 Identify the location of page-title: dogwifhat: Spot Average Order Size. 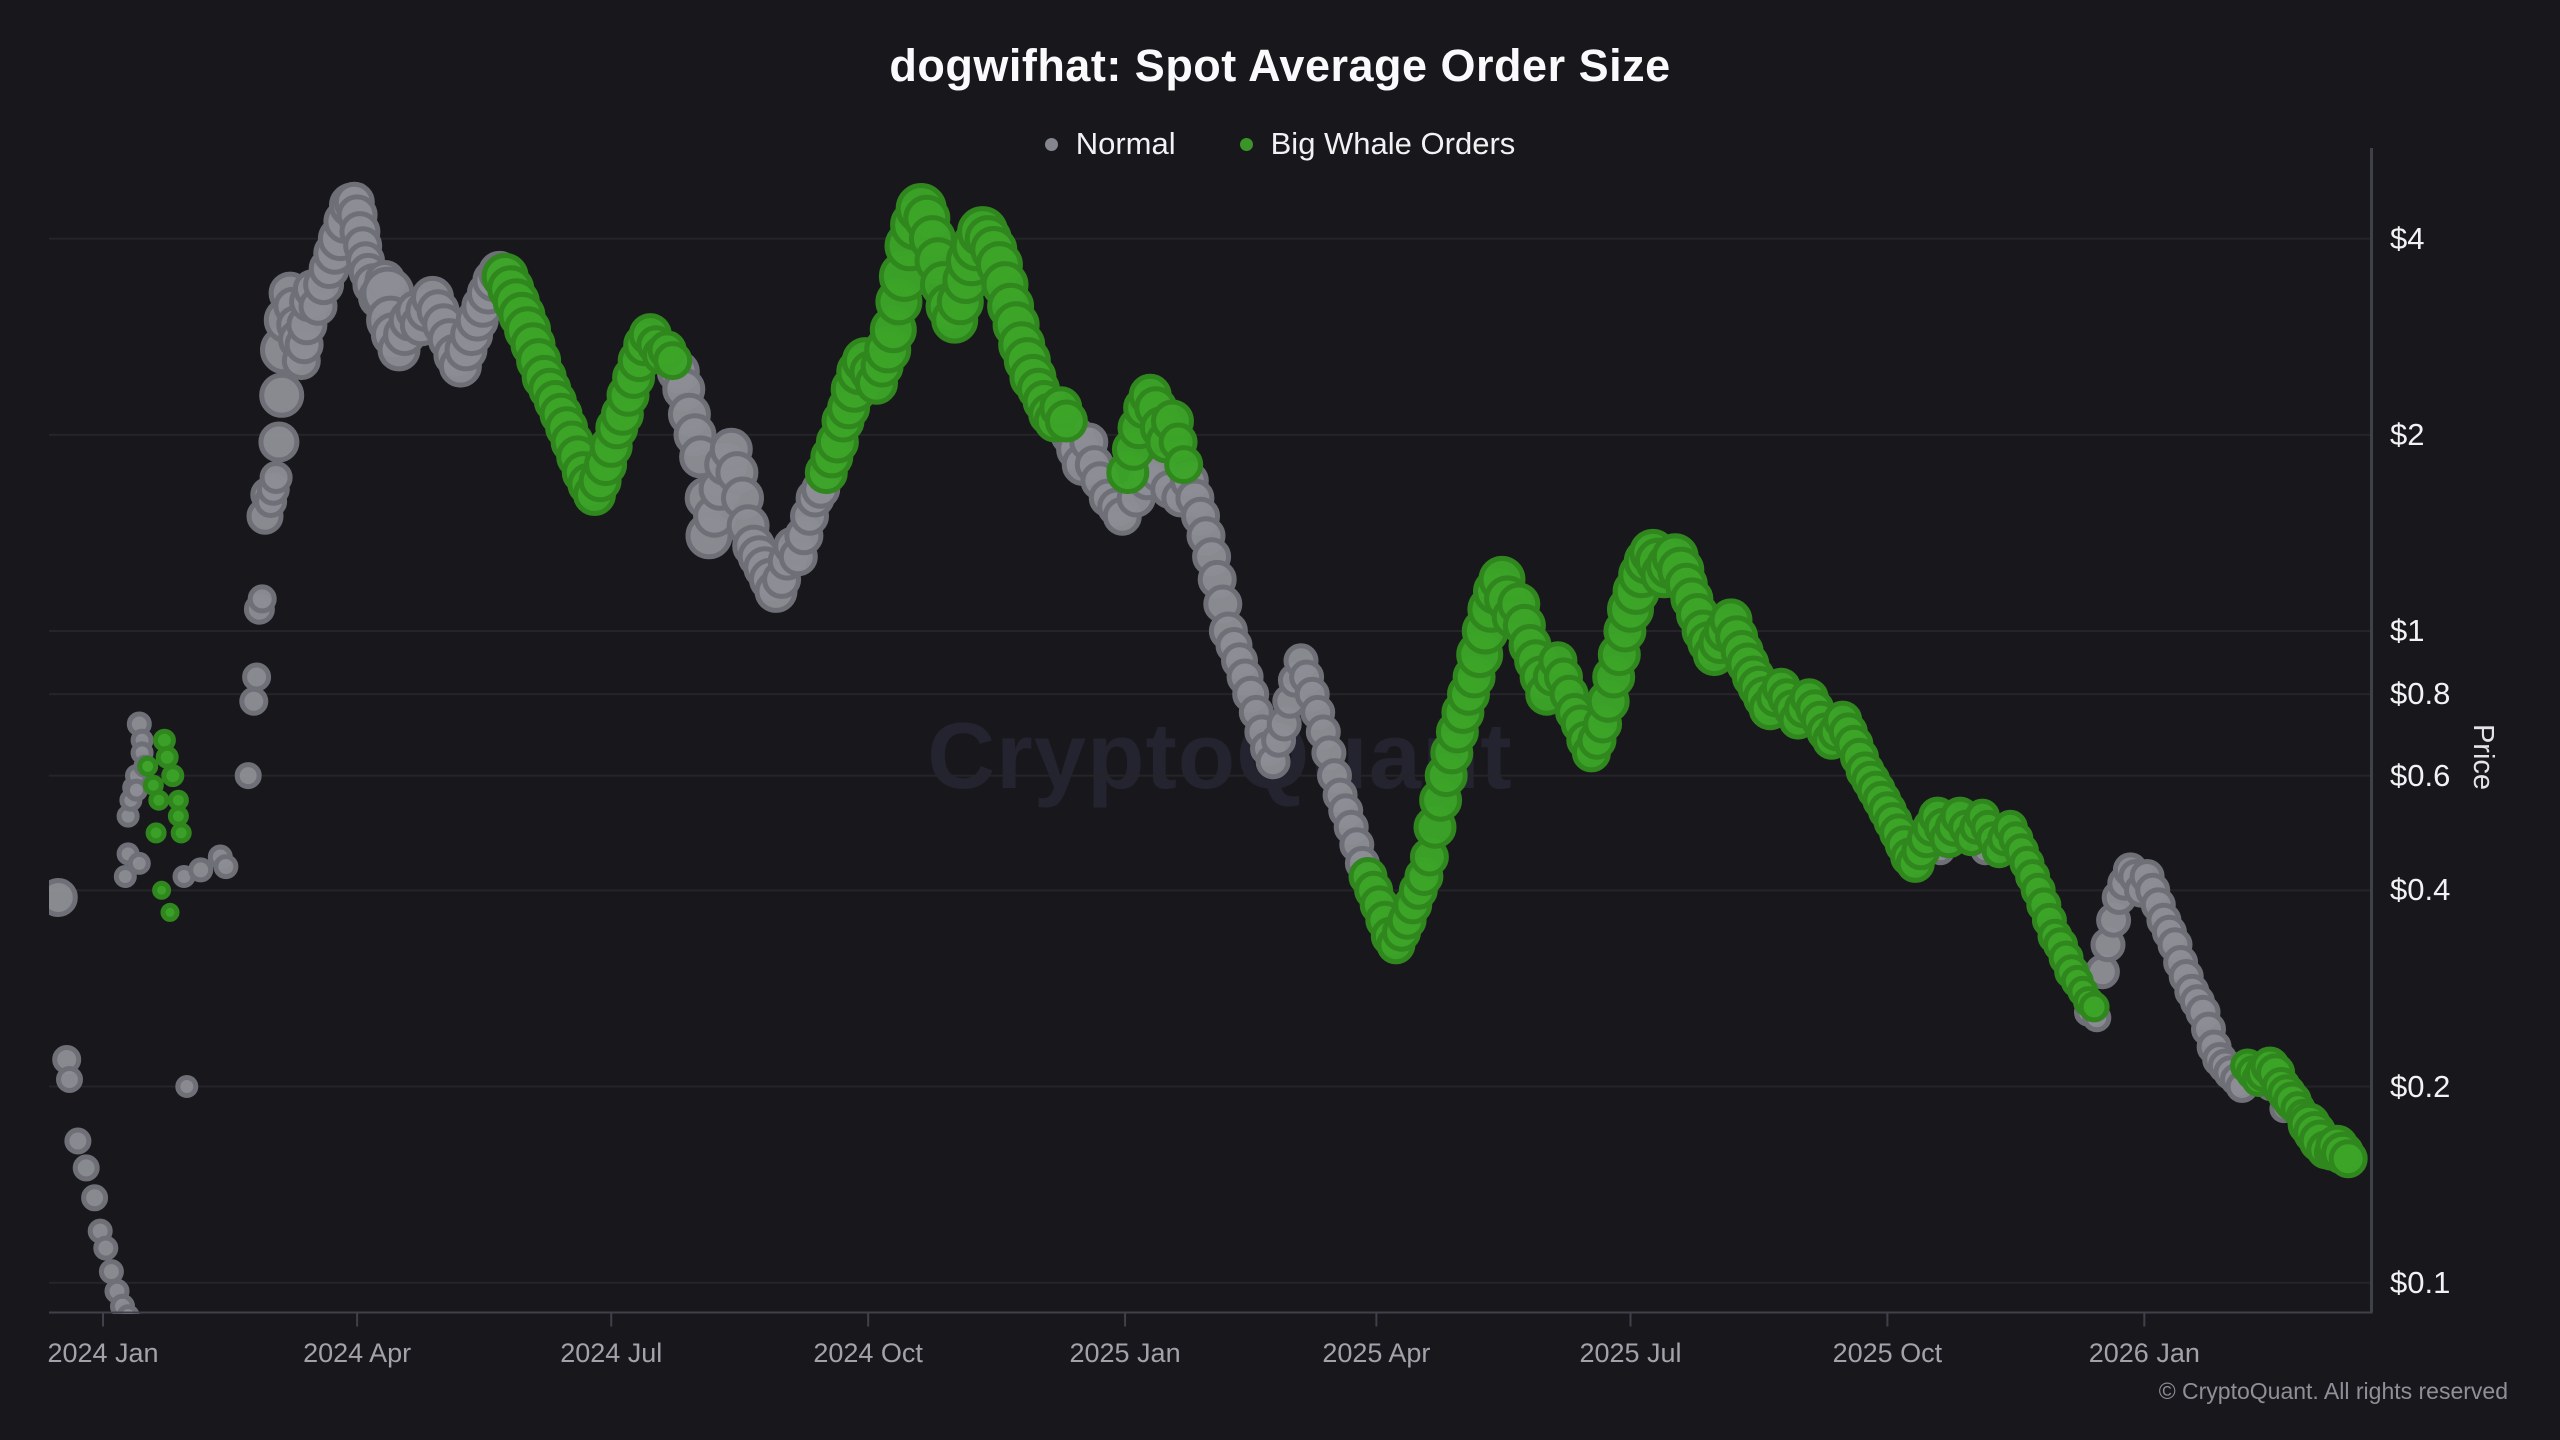
(1280, 65).